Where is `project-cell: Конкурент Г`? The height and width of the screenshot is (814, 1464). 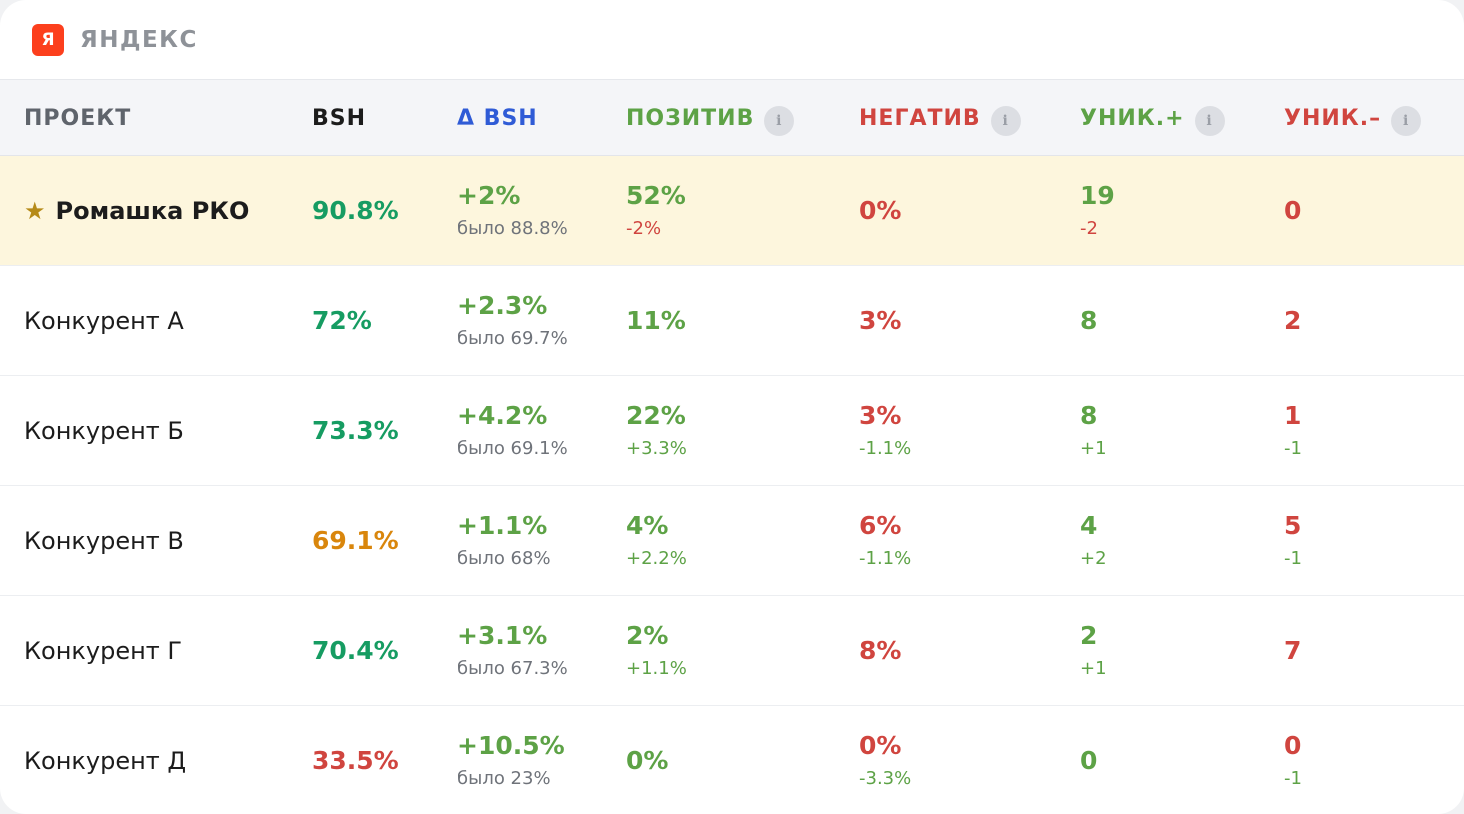 project-cell: Конкурент Г is located at coordinates (103, 651).